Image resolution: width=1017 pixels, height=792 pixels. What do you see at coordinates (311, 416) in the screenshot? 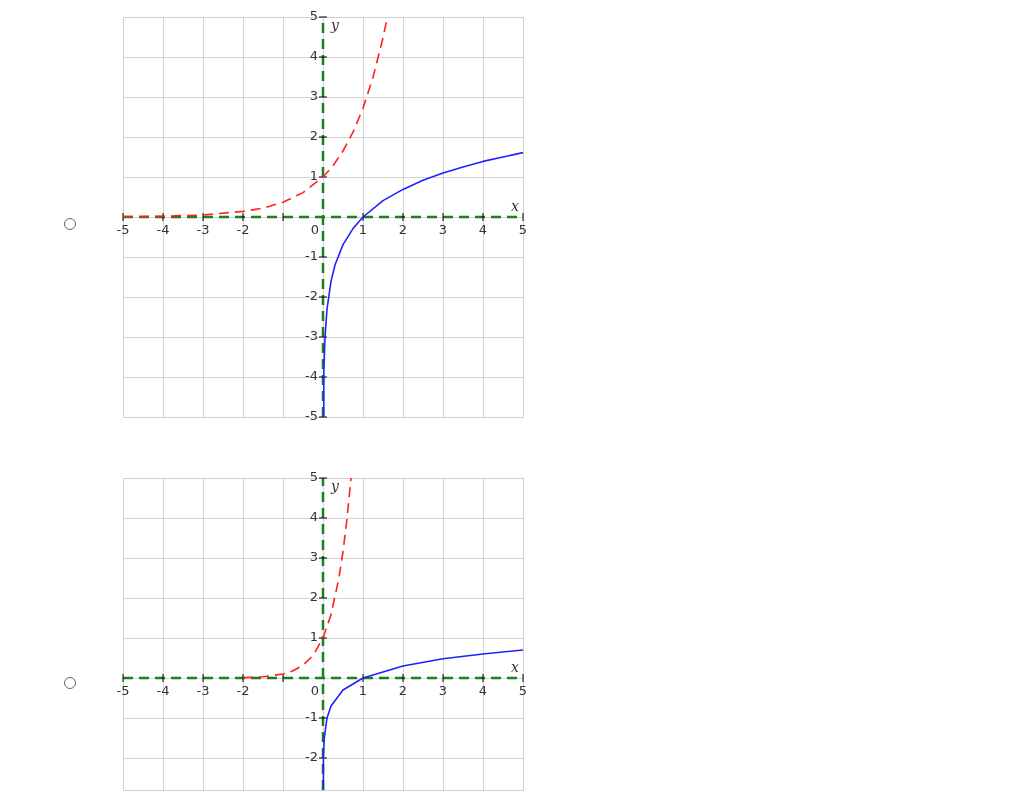
I see `y-tick-label: -5` at bounding box center [311, 416].